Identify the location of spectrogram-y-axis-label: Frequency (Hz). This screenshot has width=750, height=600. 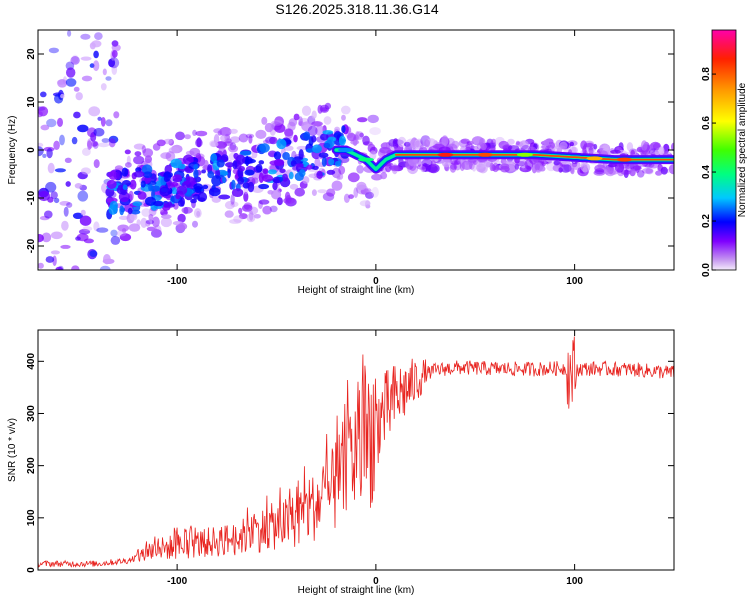
(12, 150).